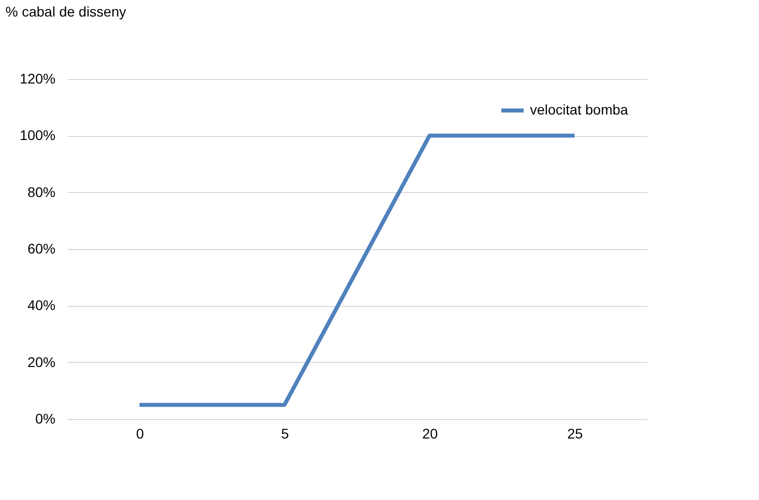 The image size is (759, 500). What do you see at coordinates (575, 434) in the screenshot?
I see `x-tick-label: 25` at bounding box center [575, 434].